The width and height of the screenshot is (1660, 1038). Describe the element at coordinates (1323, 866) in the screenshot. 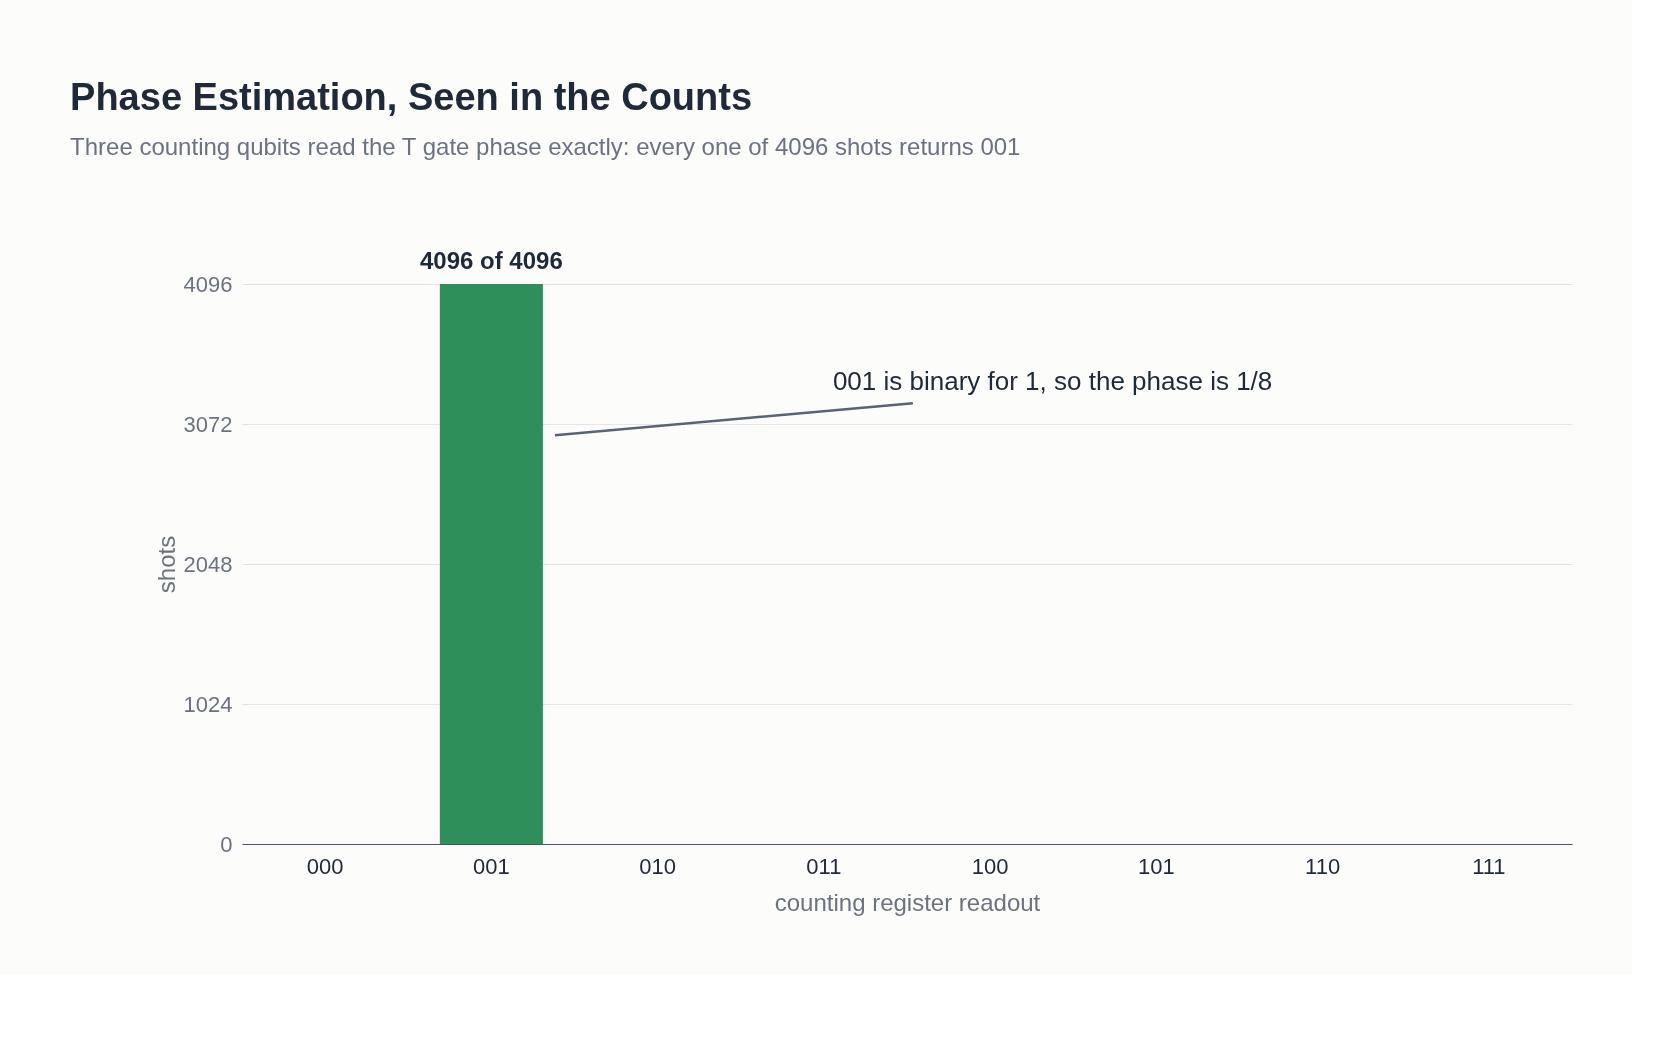

I see `x-tick-label: 110` at that location.